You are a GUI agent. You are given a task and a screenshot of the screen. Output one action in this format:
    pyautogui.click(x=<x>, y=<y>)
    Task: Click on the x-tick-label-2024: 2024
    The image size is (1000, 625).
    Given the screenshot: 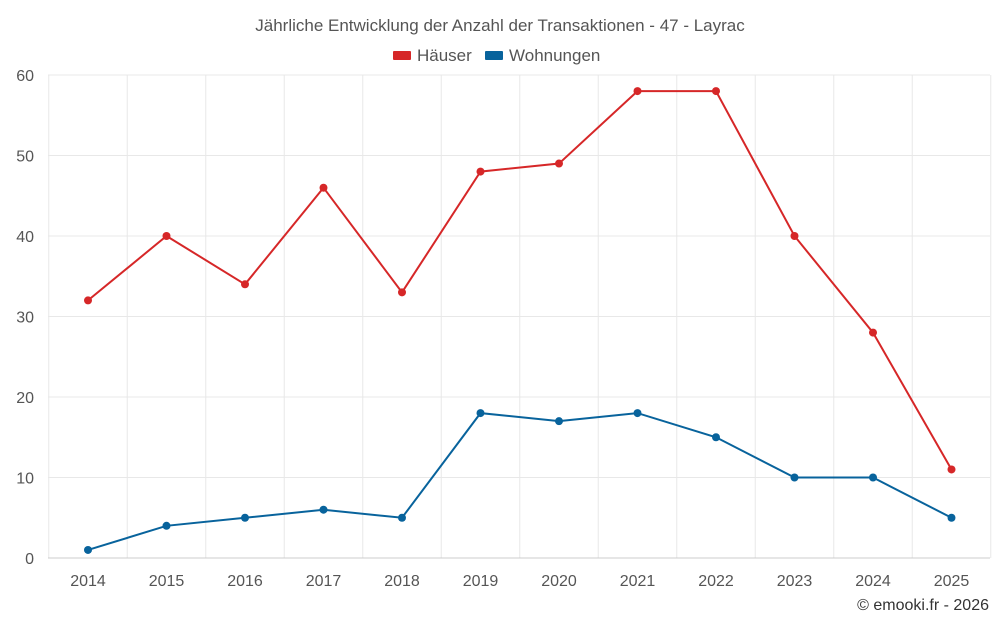 What is the action you would take?
    pyautogui.click(x=873, y=581)
    